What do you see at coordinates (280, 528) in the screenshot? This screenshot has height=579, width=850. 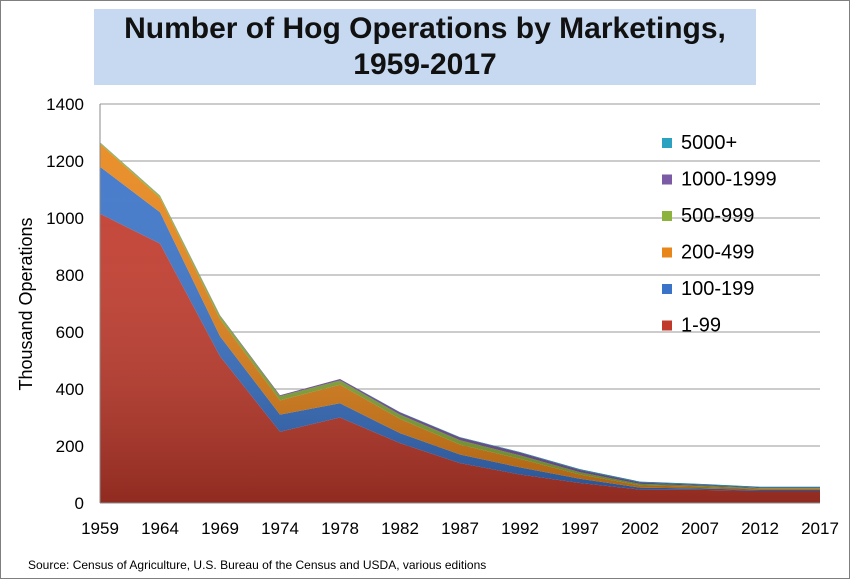 I see `x-tick-label: 1974` at bounding box center [280, 528].